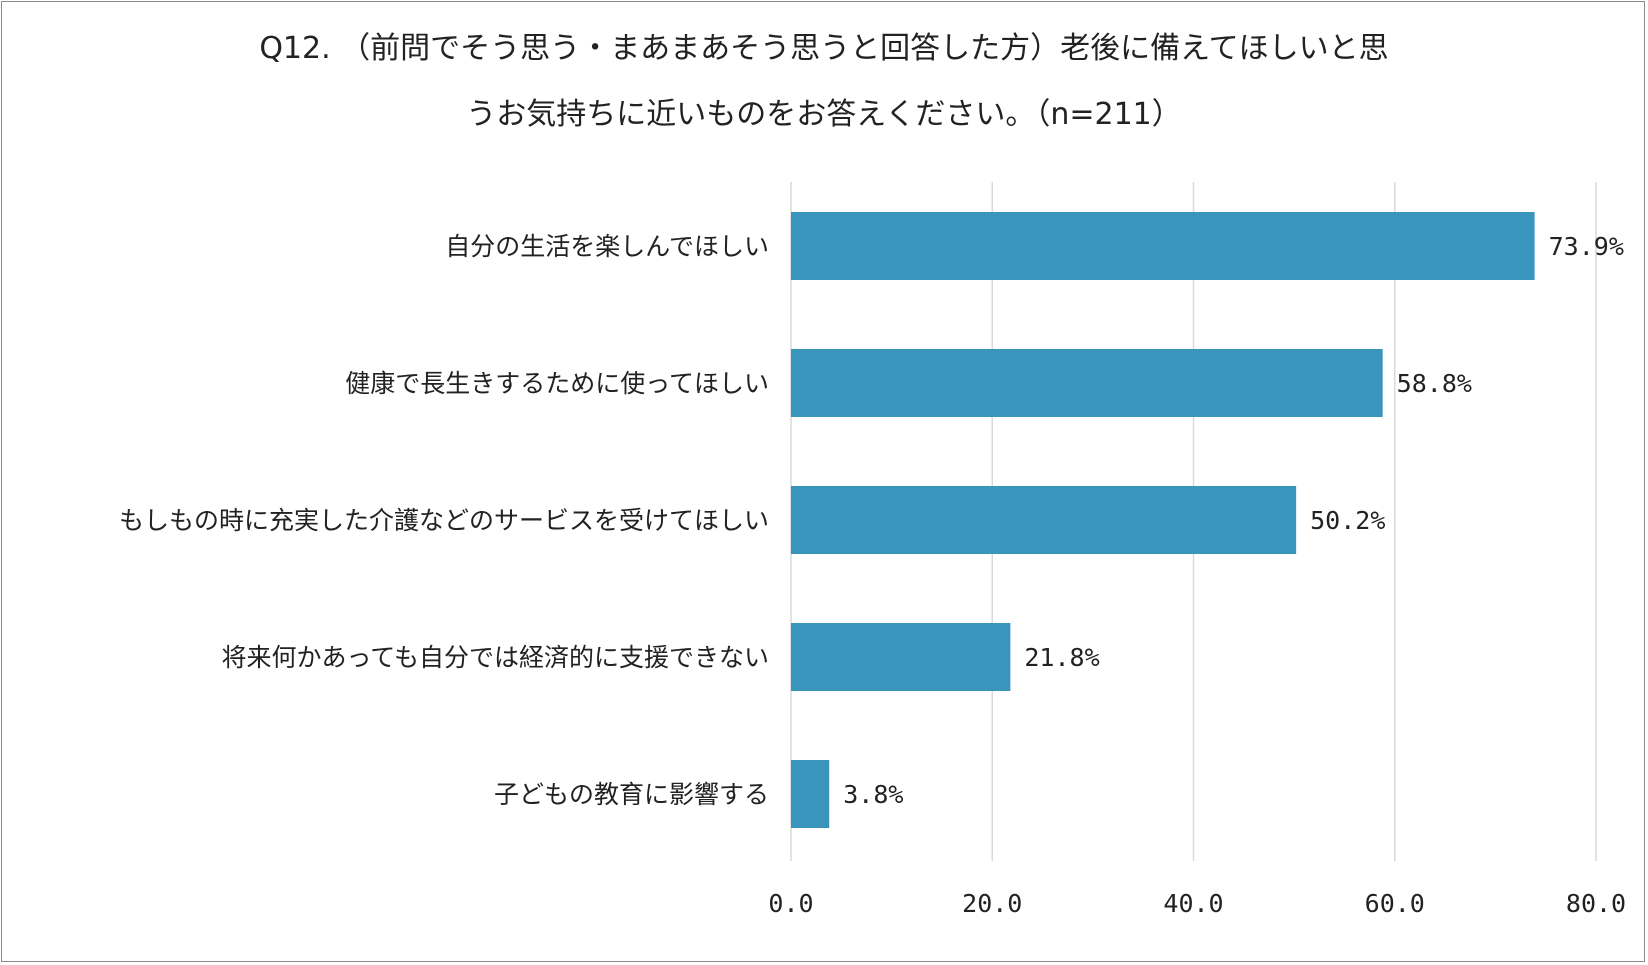 This screenshot has width=1648, height=965. Describe the element at coordinates (607, 246) in the screenshot. I see `category-label: 自分の生活を楽しんでほしい` at that location.